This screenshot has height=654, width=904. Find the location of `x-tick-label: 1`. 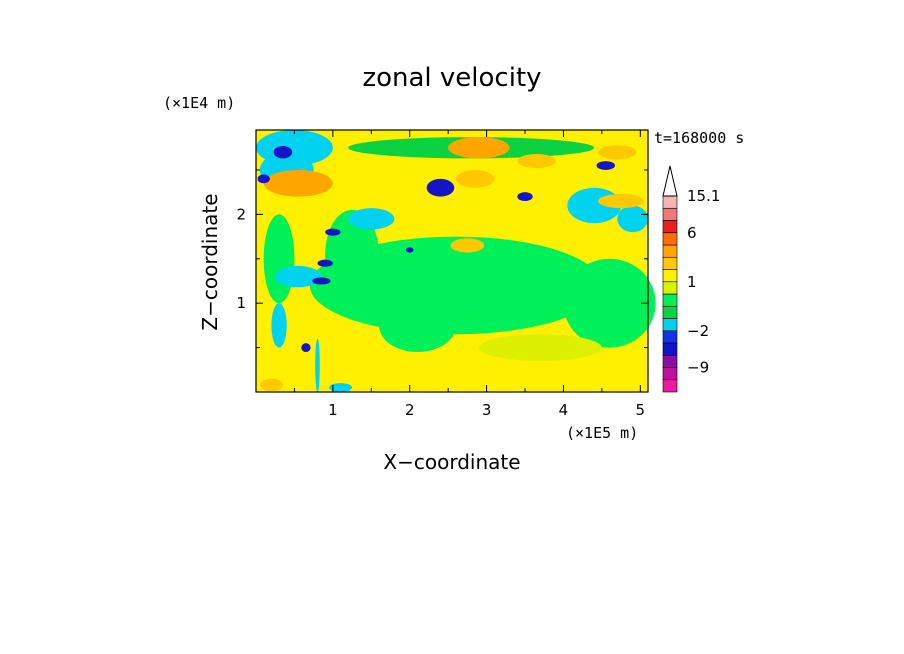

x-tick-label: 1 is located at coordinates (333, 410).